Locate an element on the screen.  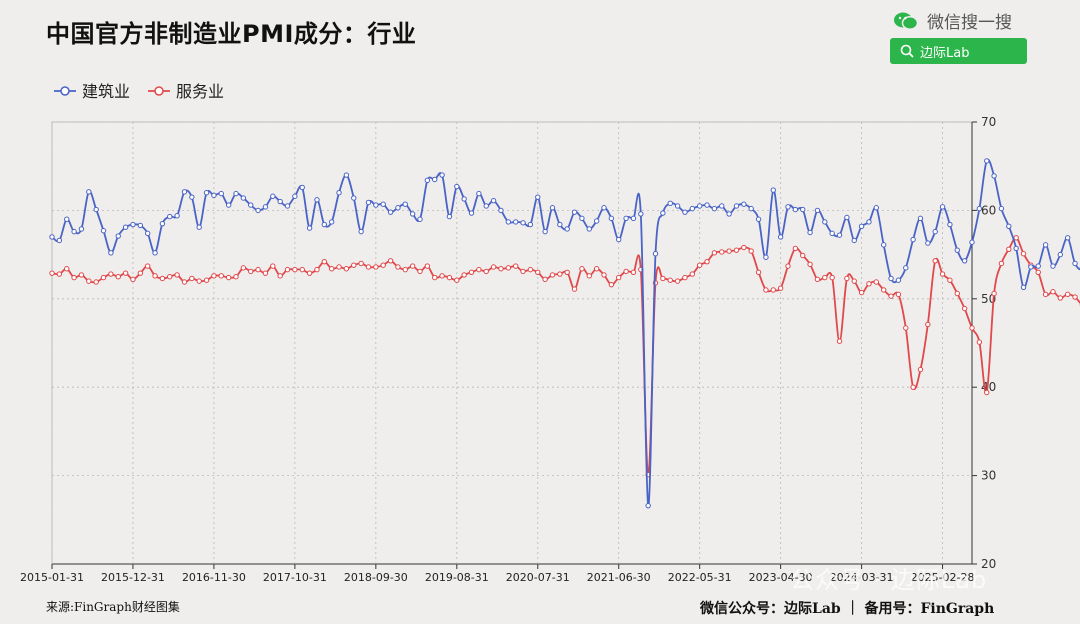
wechat-search-box: 边际Lab is located at coordinates (958, 51).